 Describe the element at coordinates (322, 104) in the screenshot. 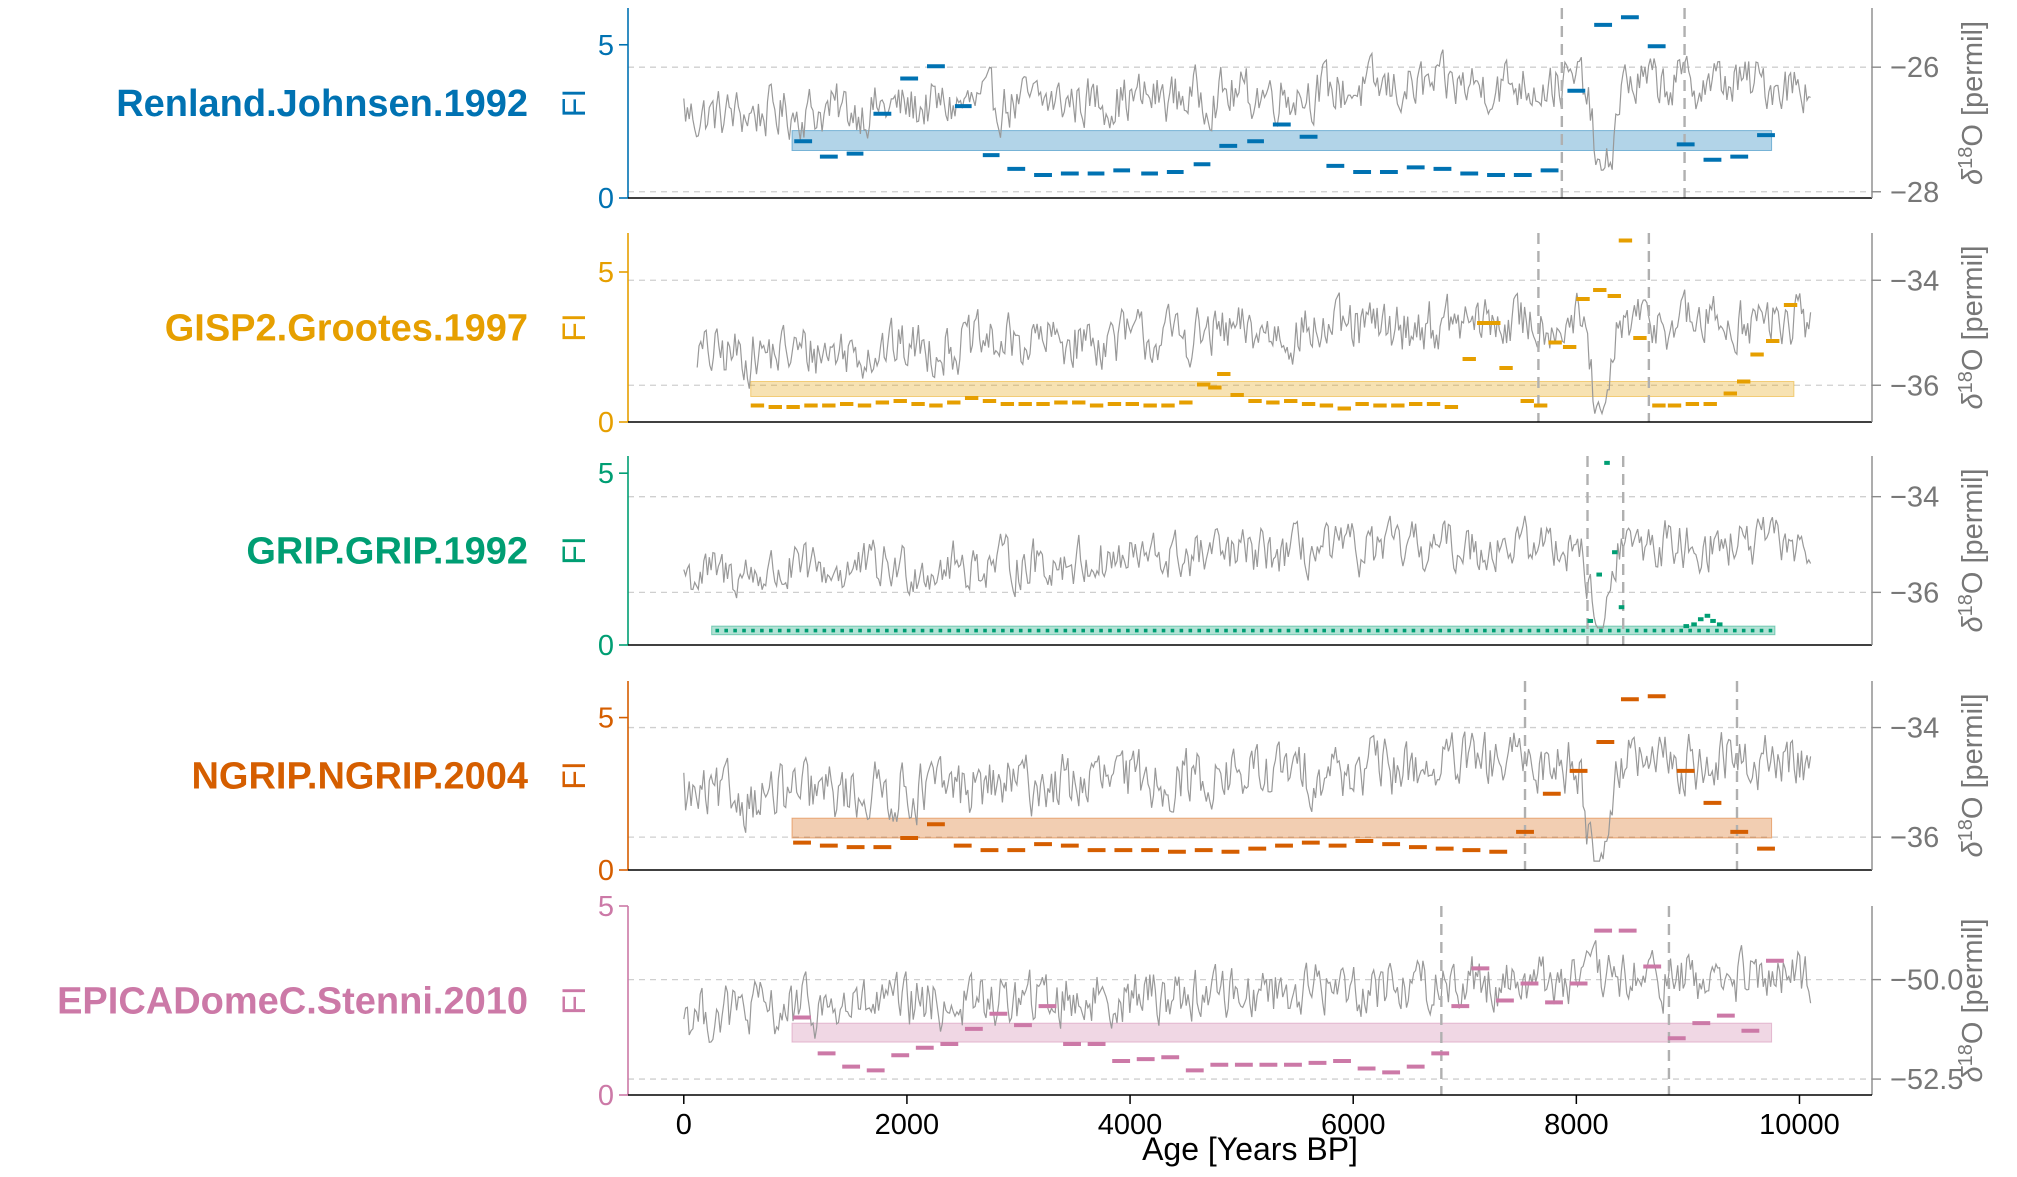

I see `record-label: Renland.Johnsen.1992` at that location.